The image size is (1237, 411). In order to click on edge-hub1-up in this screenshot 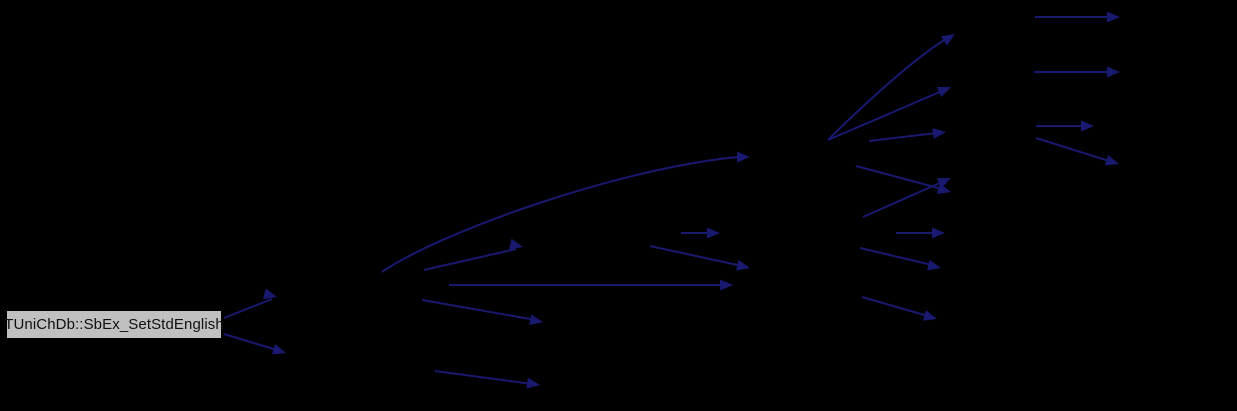, I will do `click(473, 254)`.